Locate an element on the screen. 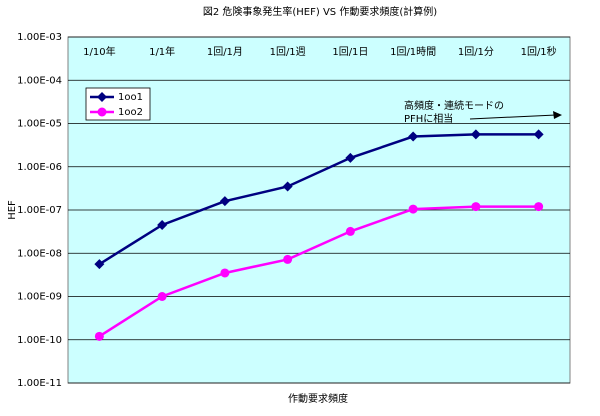 This screenshot has width=600, height=416. x-tick-label: 1回/1日 is located at coordinates (350, 52).